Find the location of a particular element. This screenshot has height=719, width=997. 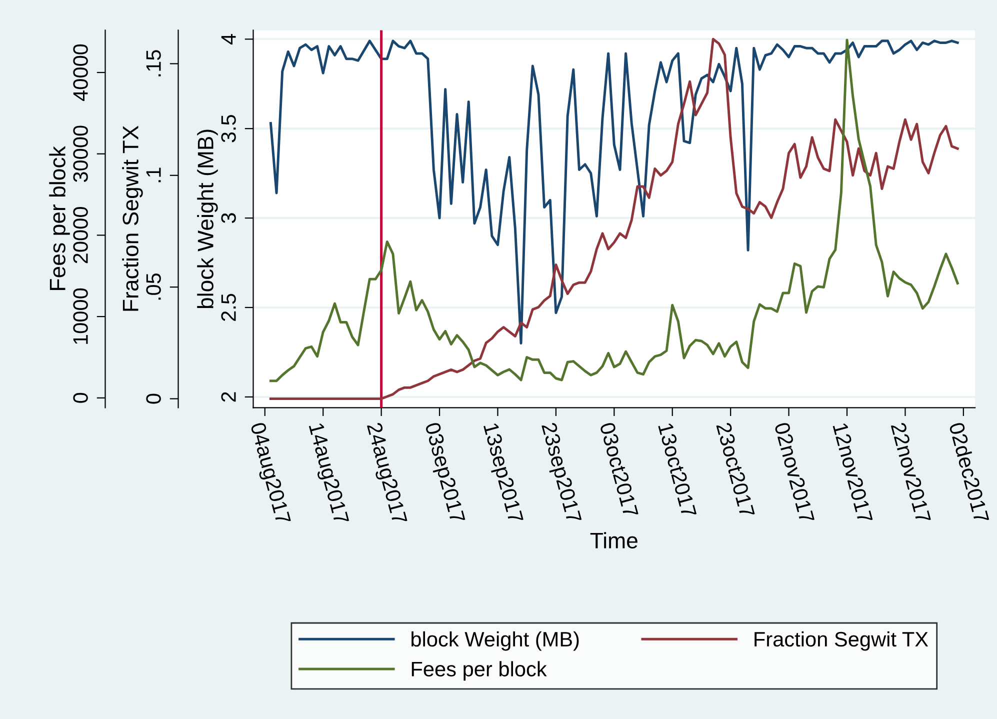

legend-label: Fees per block is located at coordinates (479, 671).